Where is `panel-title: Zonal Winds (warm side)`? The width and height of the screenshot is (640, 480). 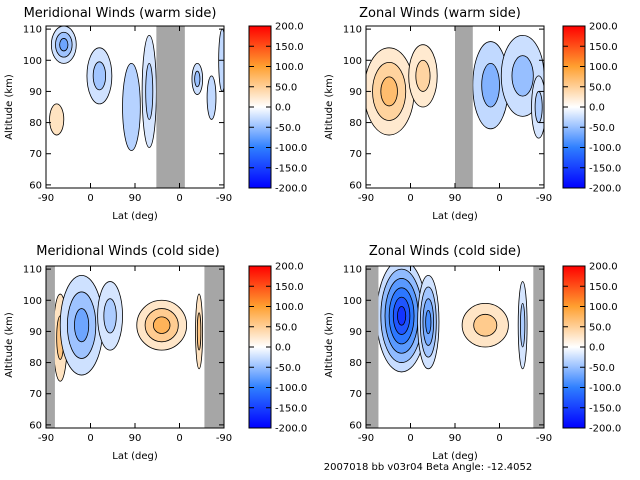 panel-title: Zonal Winds (warm side) is located at coordinates (440, 13).